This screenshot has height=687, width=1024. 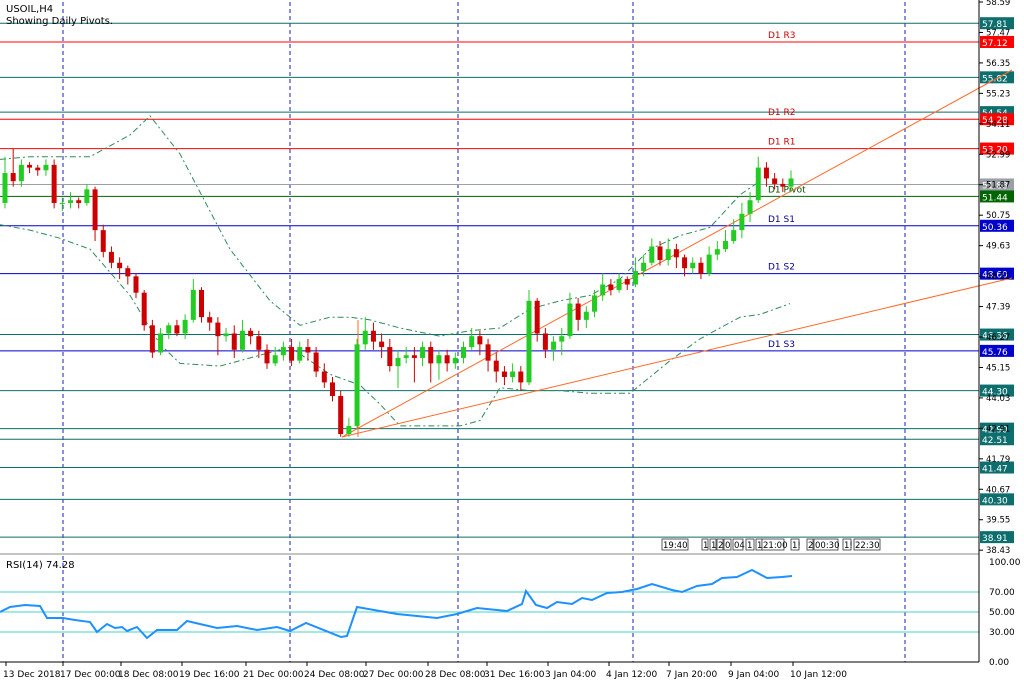 I want to click on y-tick-label-17: 39.55, so click(x=998, y=521).